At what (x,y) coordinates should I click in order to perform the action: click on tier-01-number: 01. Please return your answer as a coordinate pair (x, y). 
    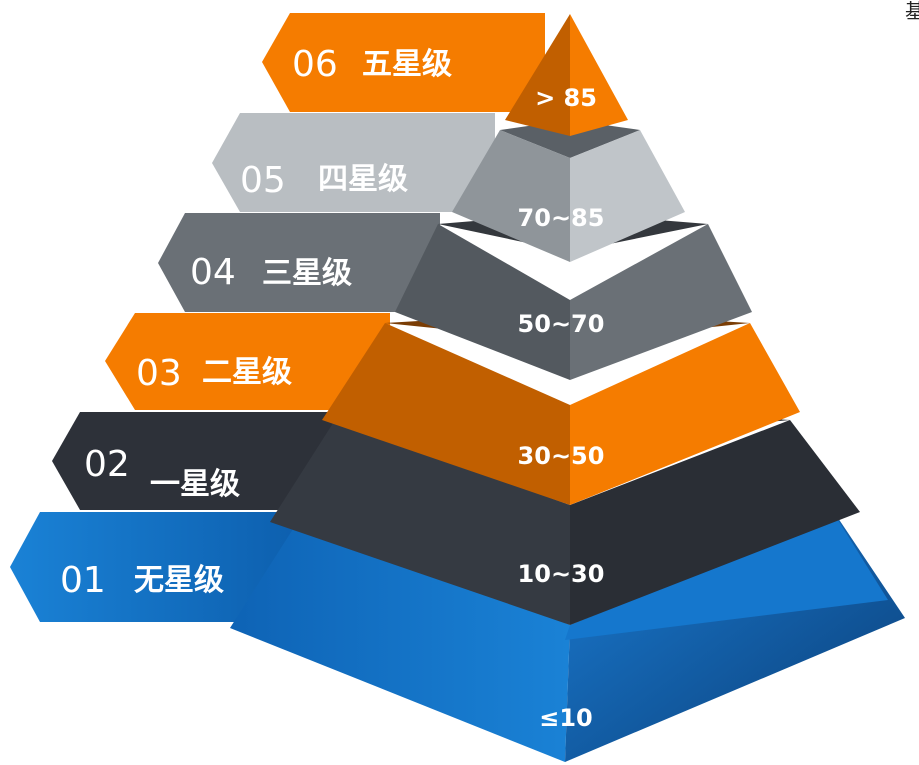
    Looking at the image, I should click on (83, 580).